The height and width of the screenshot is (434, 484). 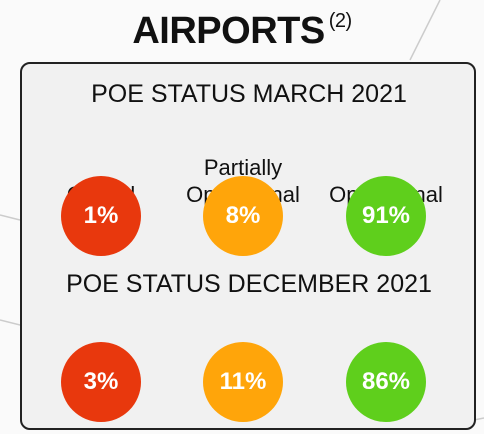 I want to click on status-value: 91%, so click(x=386, y=216).